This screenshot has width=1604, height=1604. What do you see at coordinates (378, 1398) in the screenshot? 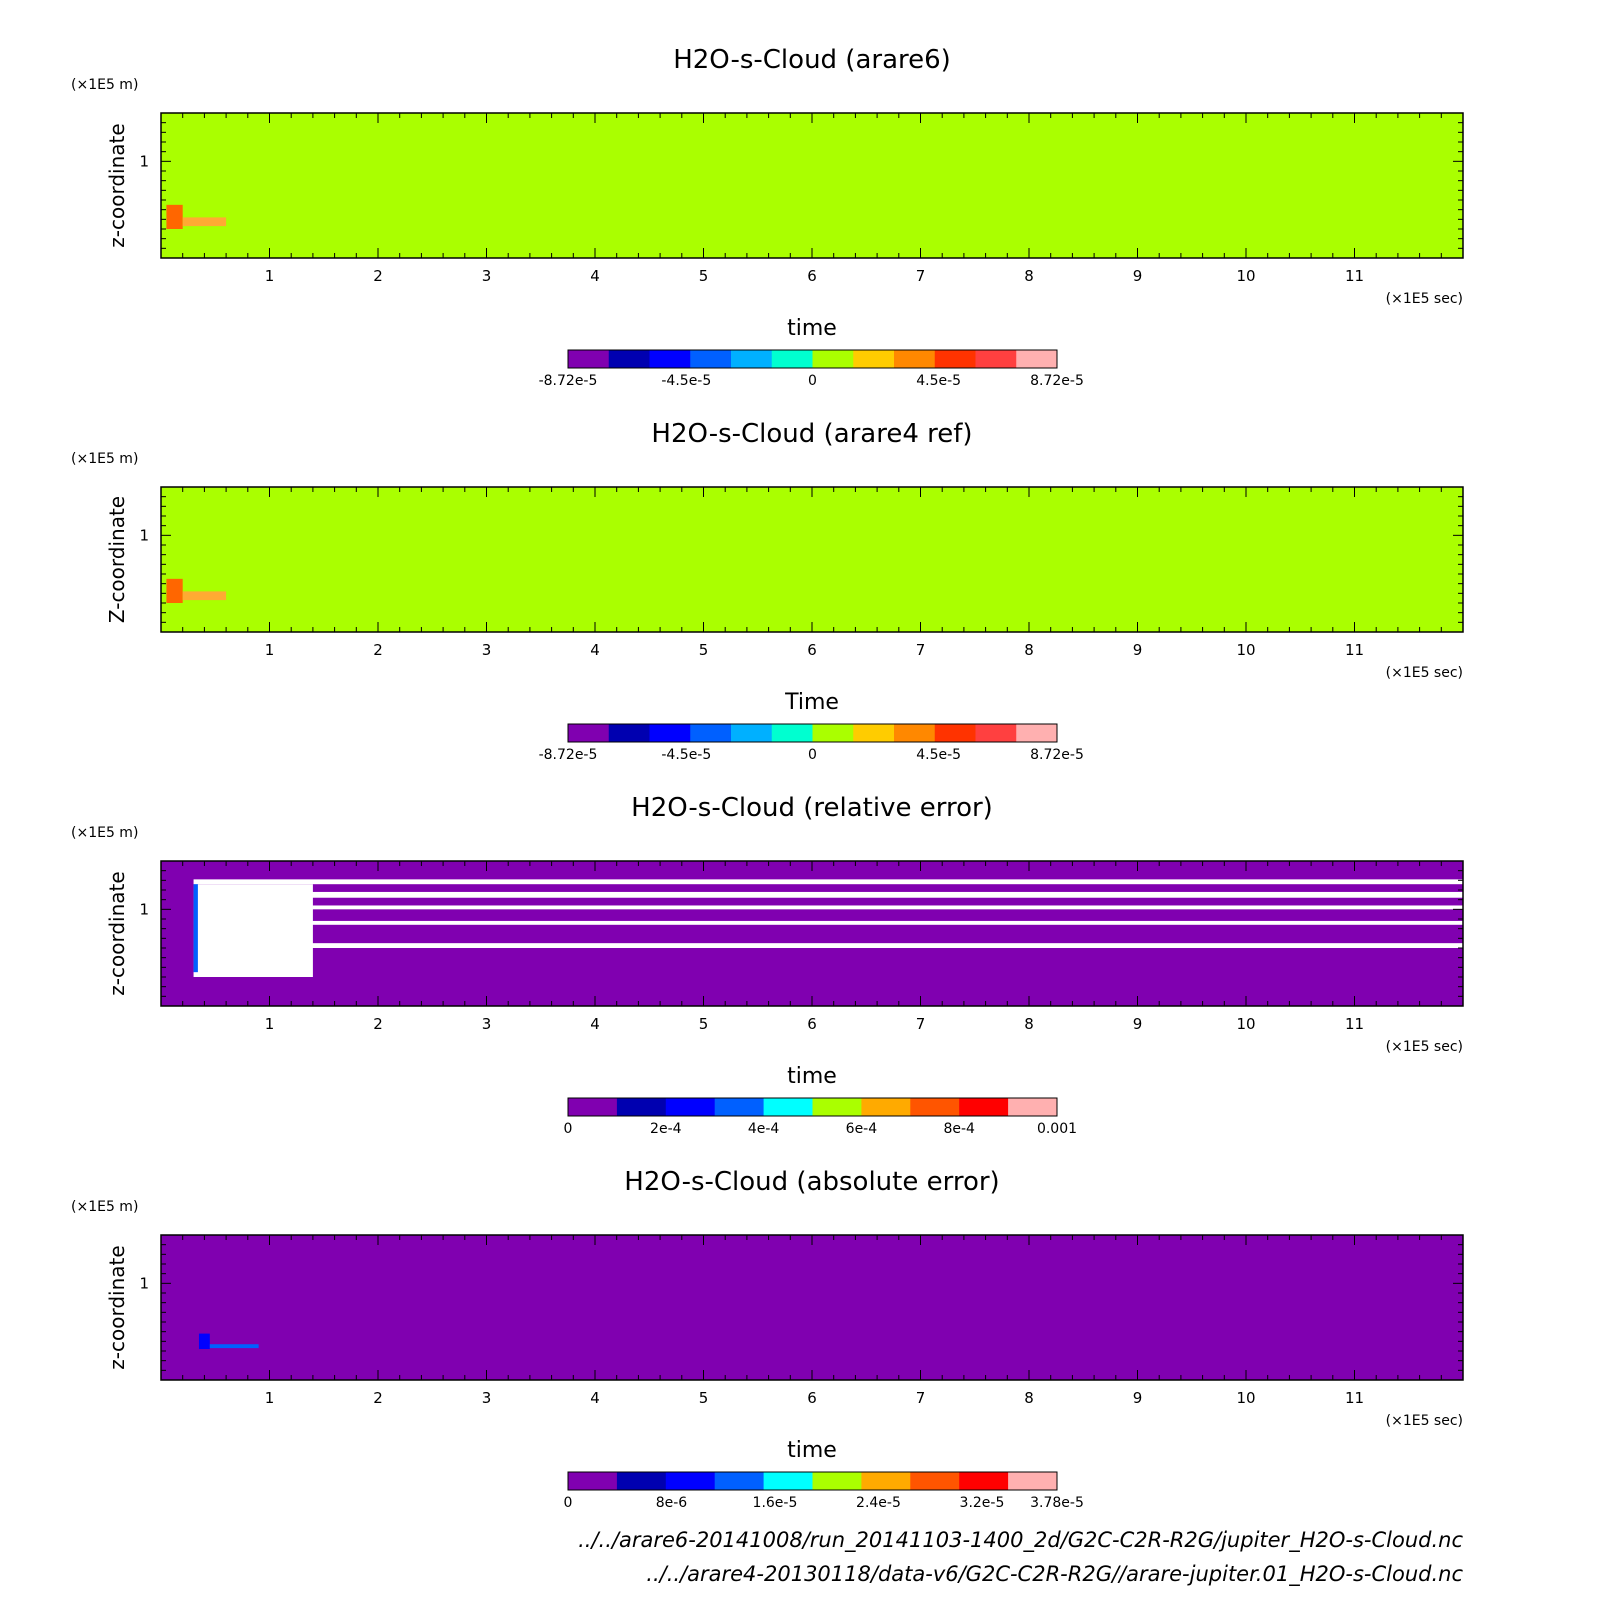
I see `x-tick-label: 2` at bounding box center [378, 1398].